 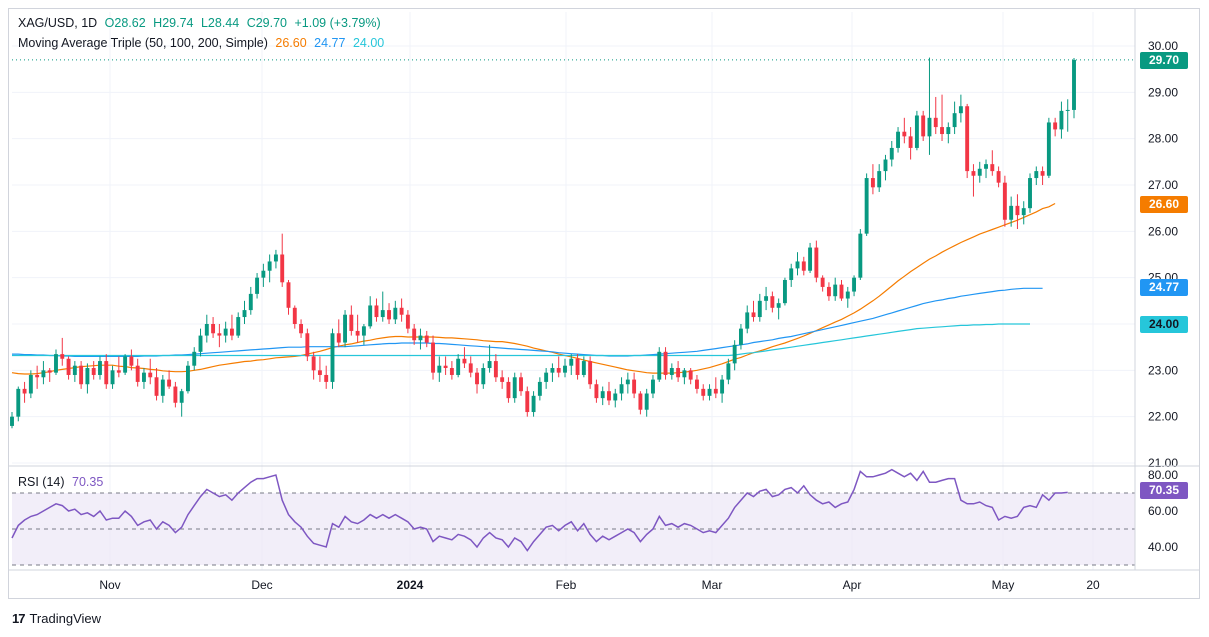 I want to click on time-tick-label: May, so click(x=1003, y=585).